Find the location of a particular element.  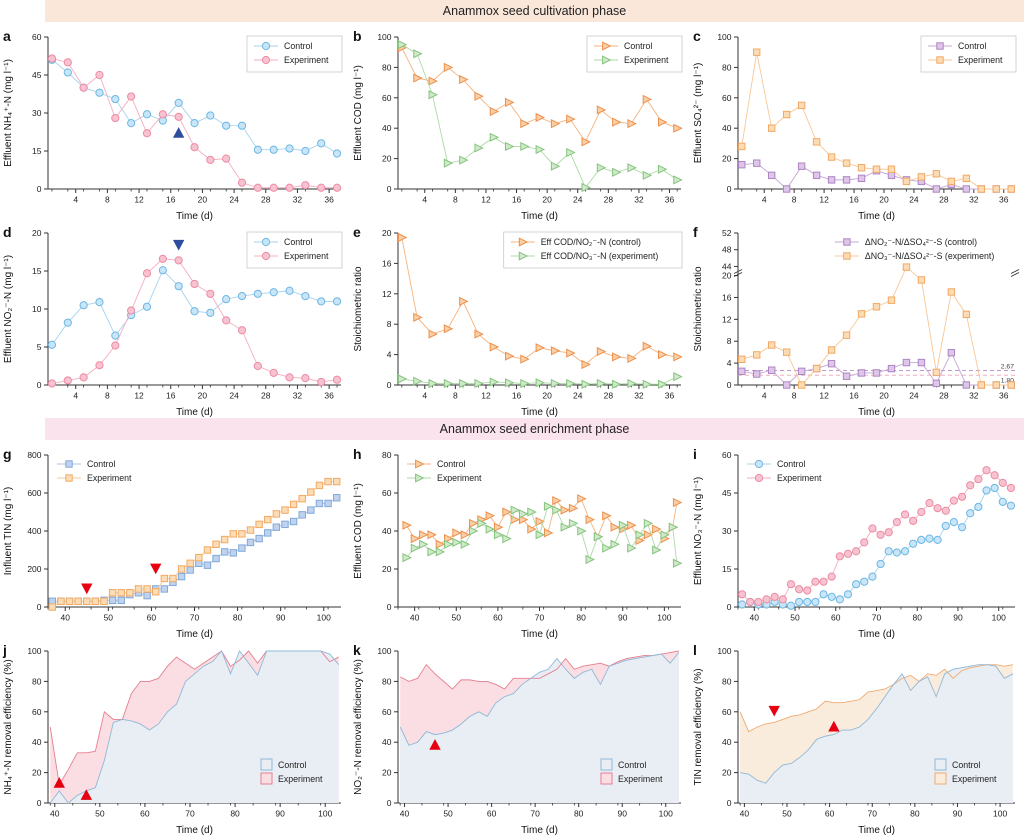

svg-text: Effluent NO₃⁻-N (mg l⁻¹) is located at coordinates (698, 531).